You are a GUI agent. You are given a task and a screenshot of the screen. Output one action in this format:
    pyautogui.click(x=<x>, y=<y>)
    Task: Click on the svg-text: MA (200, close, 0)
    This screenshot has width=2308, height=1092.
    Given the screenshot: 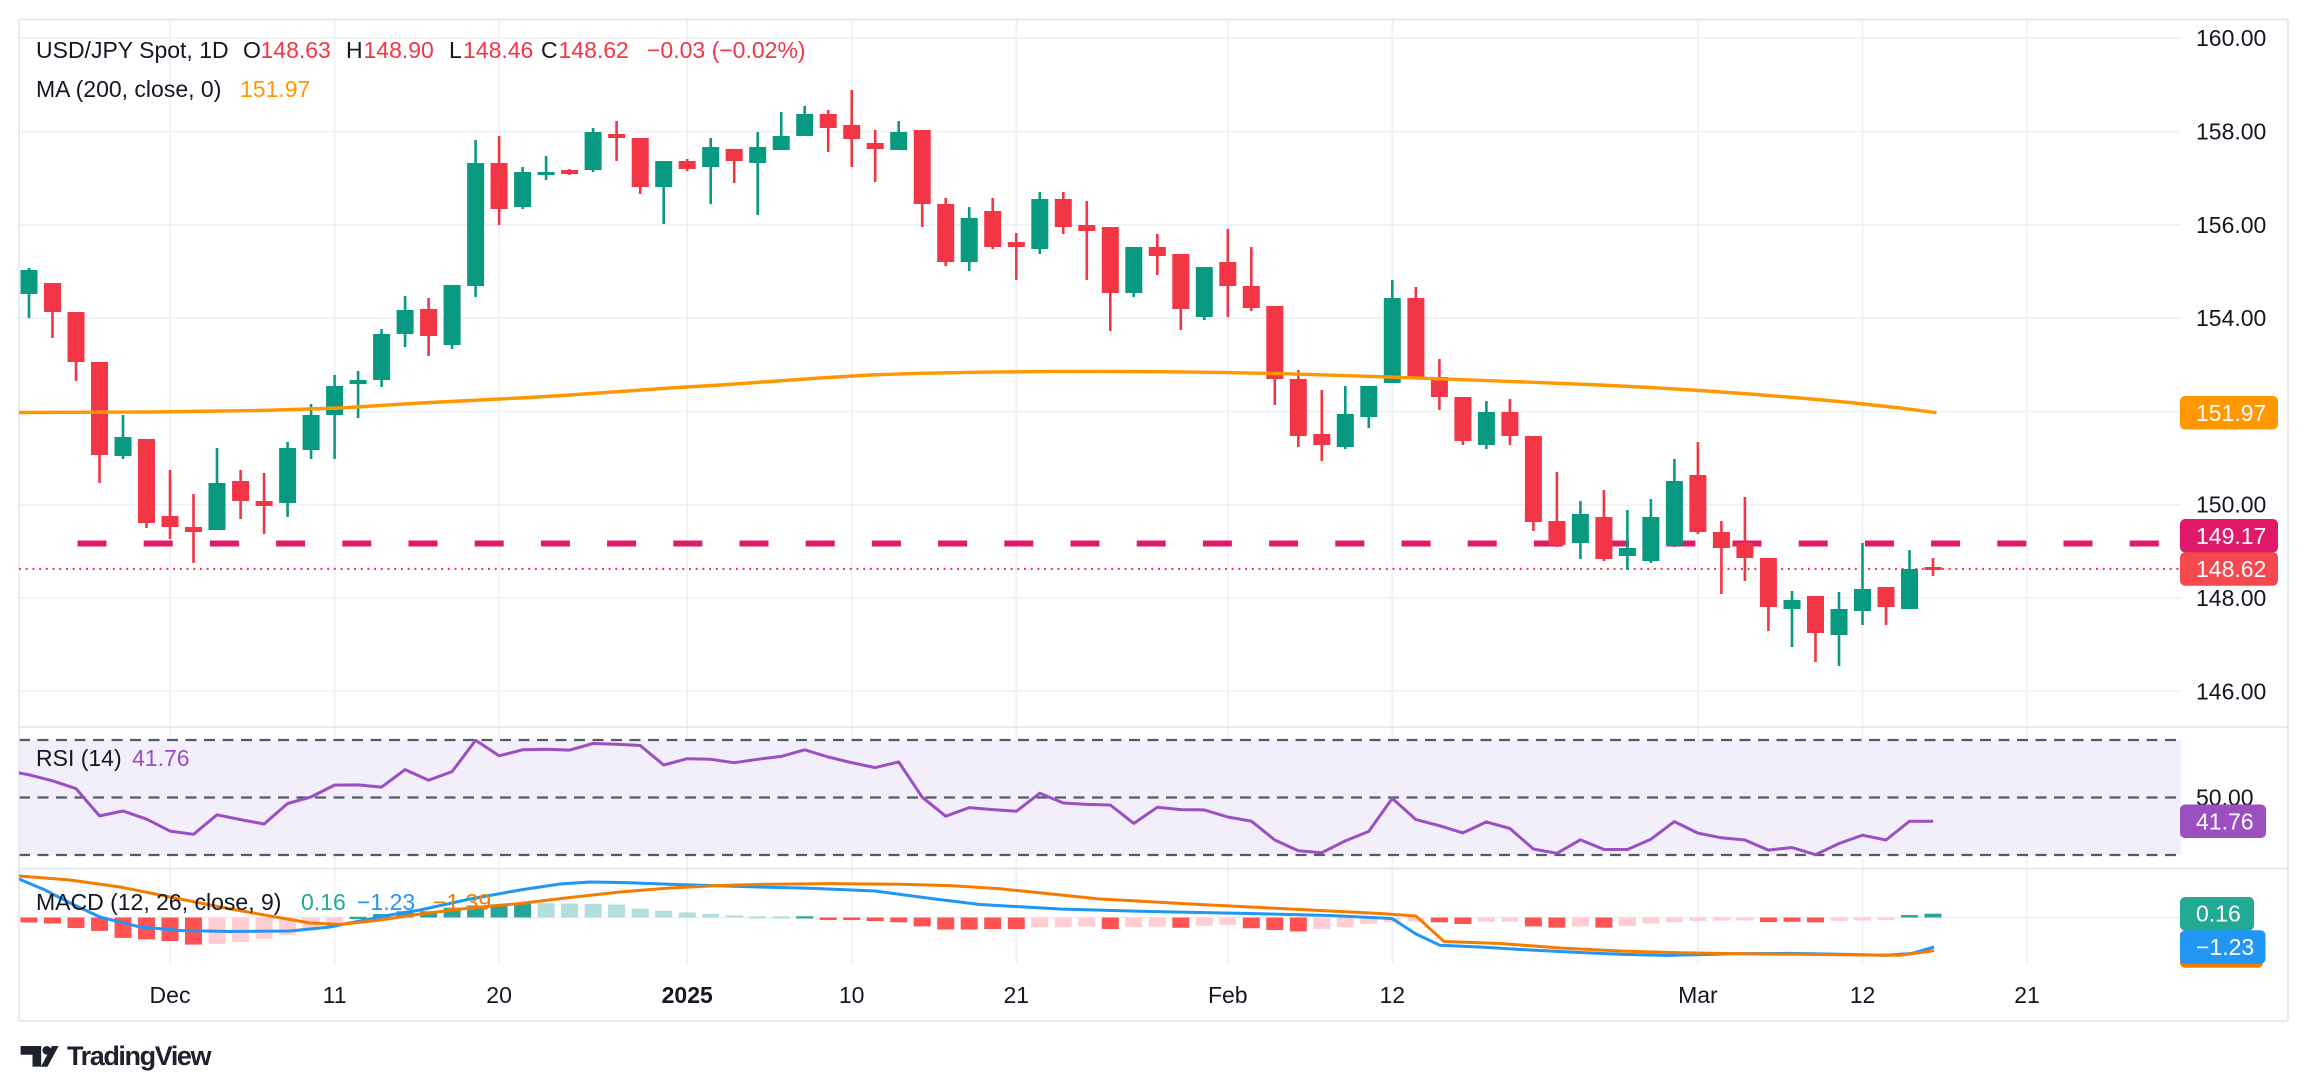 What is the action you would take?
    pyautogui.click(x=128, y=89)
    